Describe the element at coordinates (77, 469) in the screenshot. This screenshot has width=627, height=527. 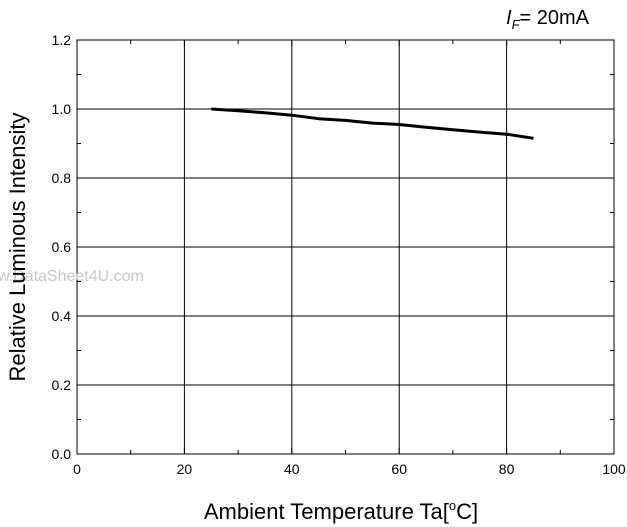
I see `x-tick-label: 0` at that location.